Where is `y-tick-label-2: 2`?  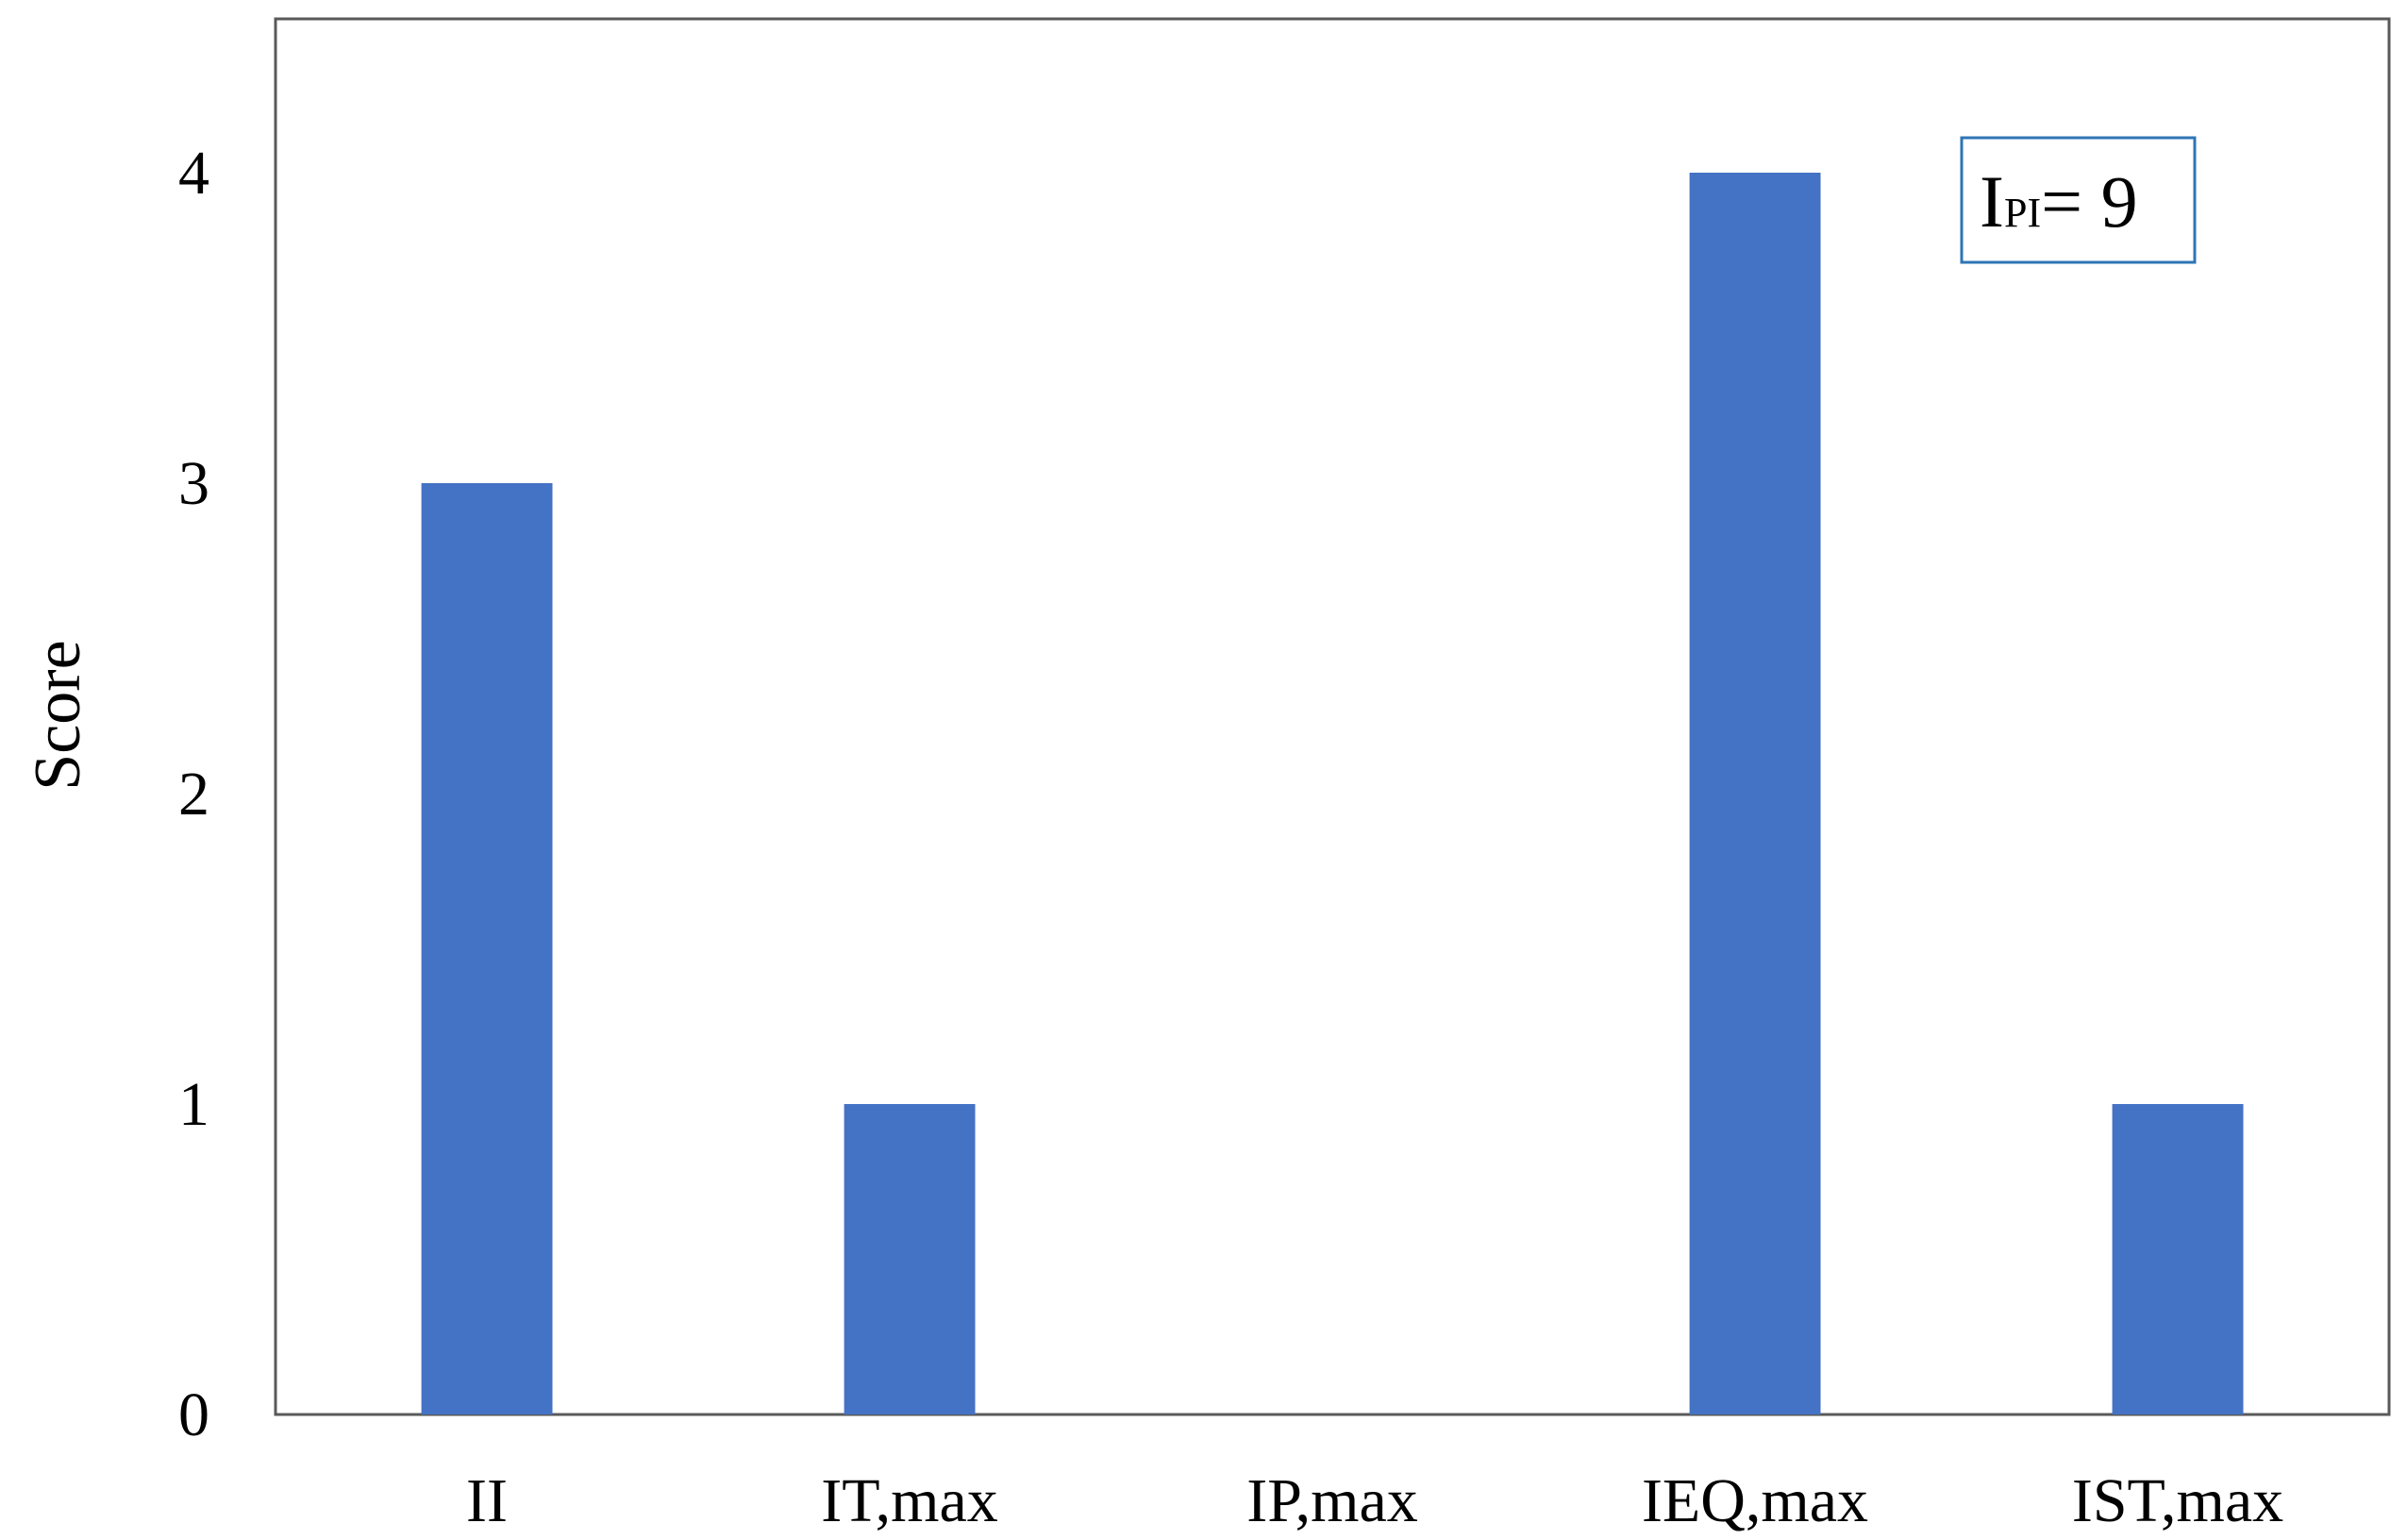 y-tick-label-2: 2 is located at coordinates (193, 794).